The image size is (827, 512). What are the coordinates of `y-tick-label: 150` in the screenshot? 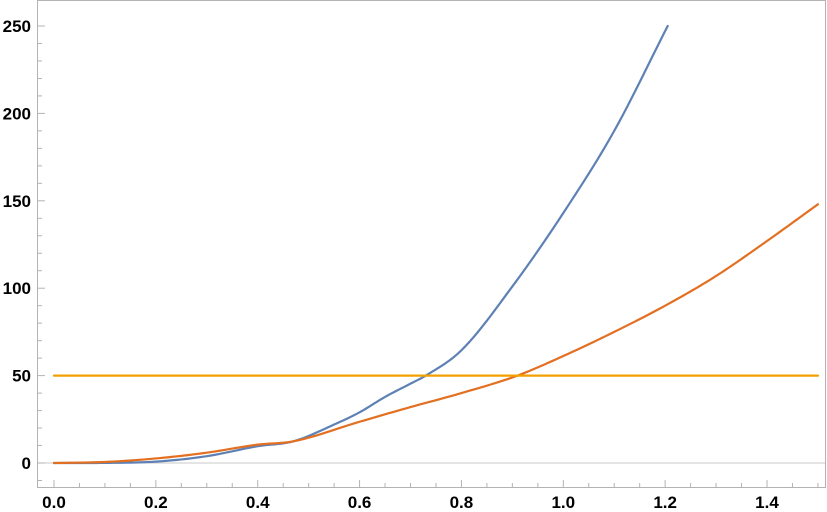 It's located at (17, 201).